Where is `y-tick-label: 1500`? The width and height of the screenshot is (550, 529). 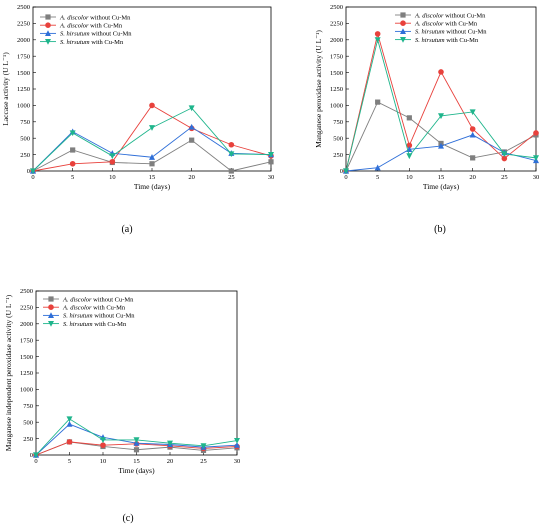 y-tick-label: 1500 is located at coordinates (336, 73).